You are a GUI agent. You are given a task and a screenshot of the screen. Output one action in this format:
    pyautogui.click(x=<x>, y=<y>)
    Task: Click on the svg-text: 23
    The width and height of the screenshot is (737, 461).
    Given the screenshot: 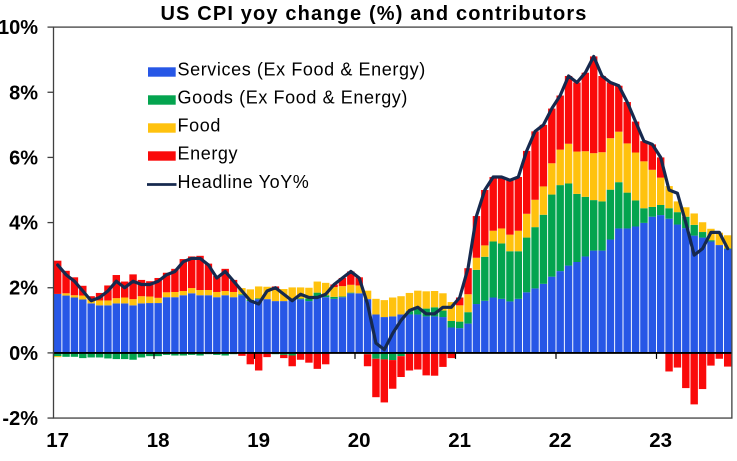 What is the action you would take?
    pyautogui.click(x=660, y=440)
    